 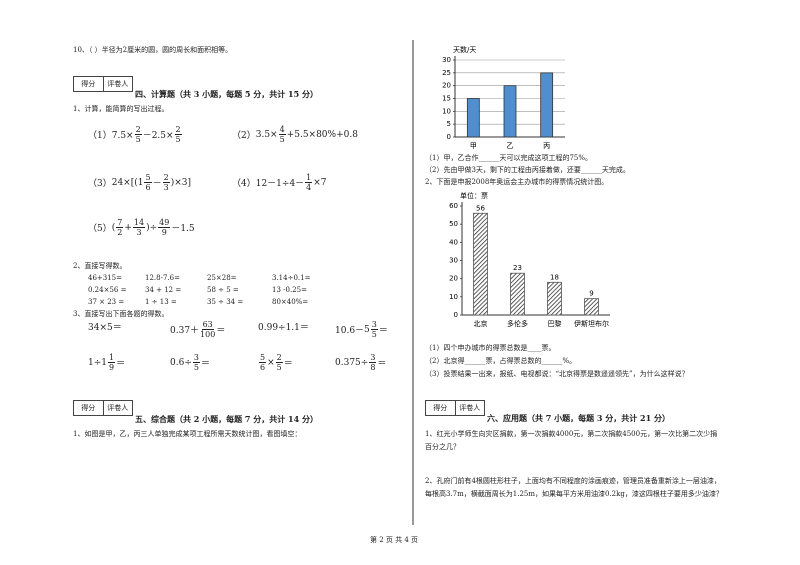 What do you see at coordinates (527, 170) in the screenshot?
I see `question: （2）先由甲做3天，剩下的工程由丙接着做，还要______天完成。` at bounding box center [527, 170].